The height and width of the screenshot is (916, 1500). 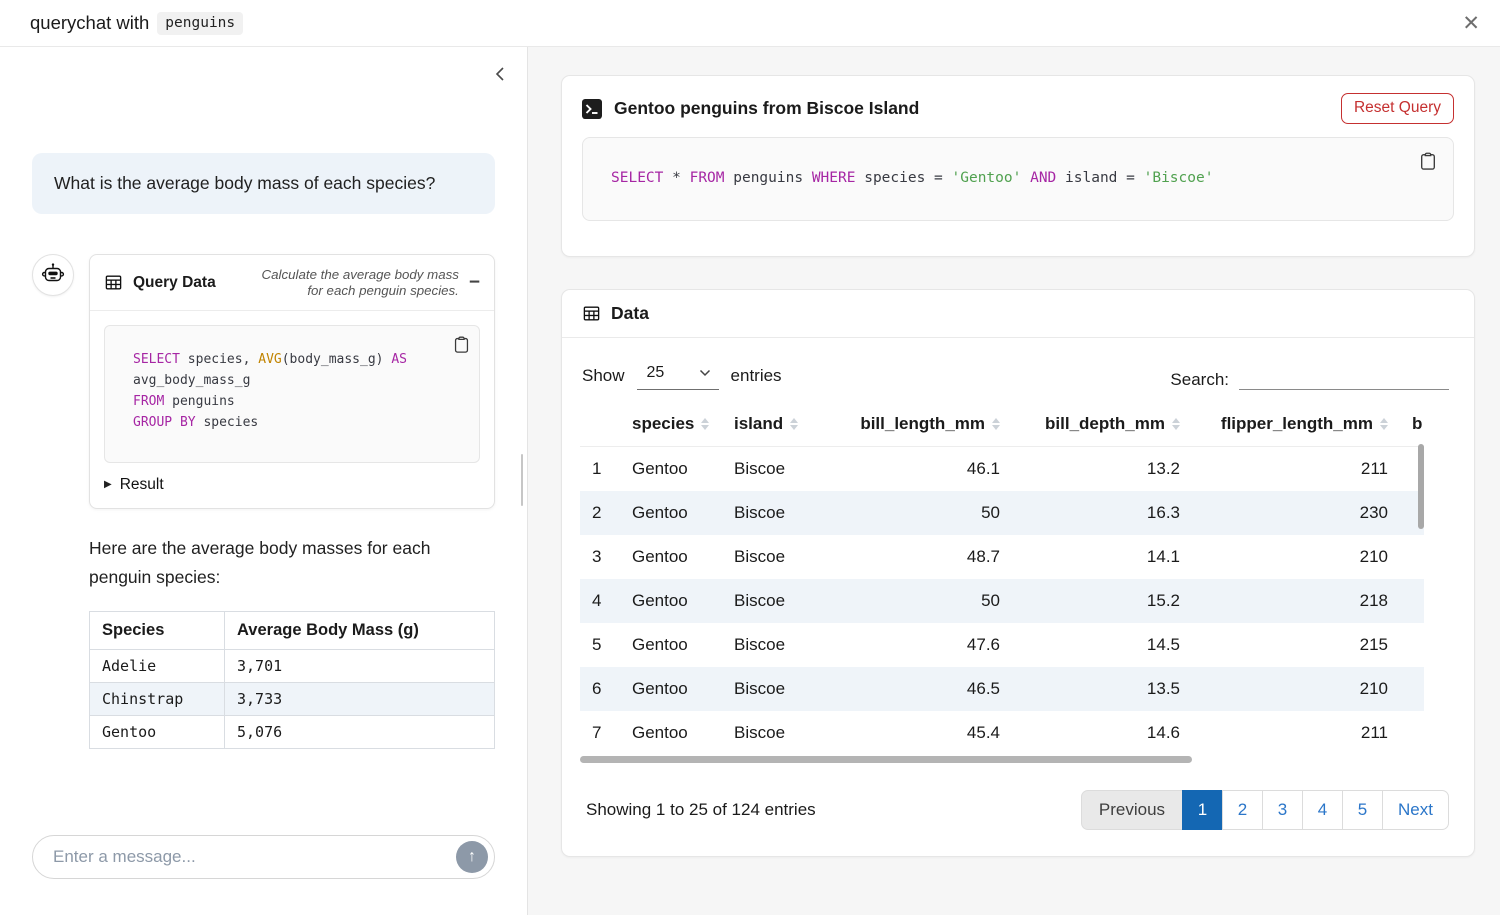 I want to click on result-toggle: ▶ Result, so click(x=292, y=485).